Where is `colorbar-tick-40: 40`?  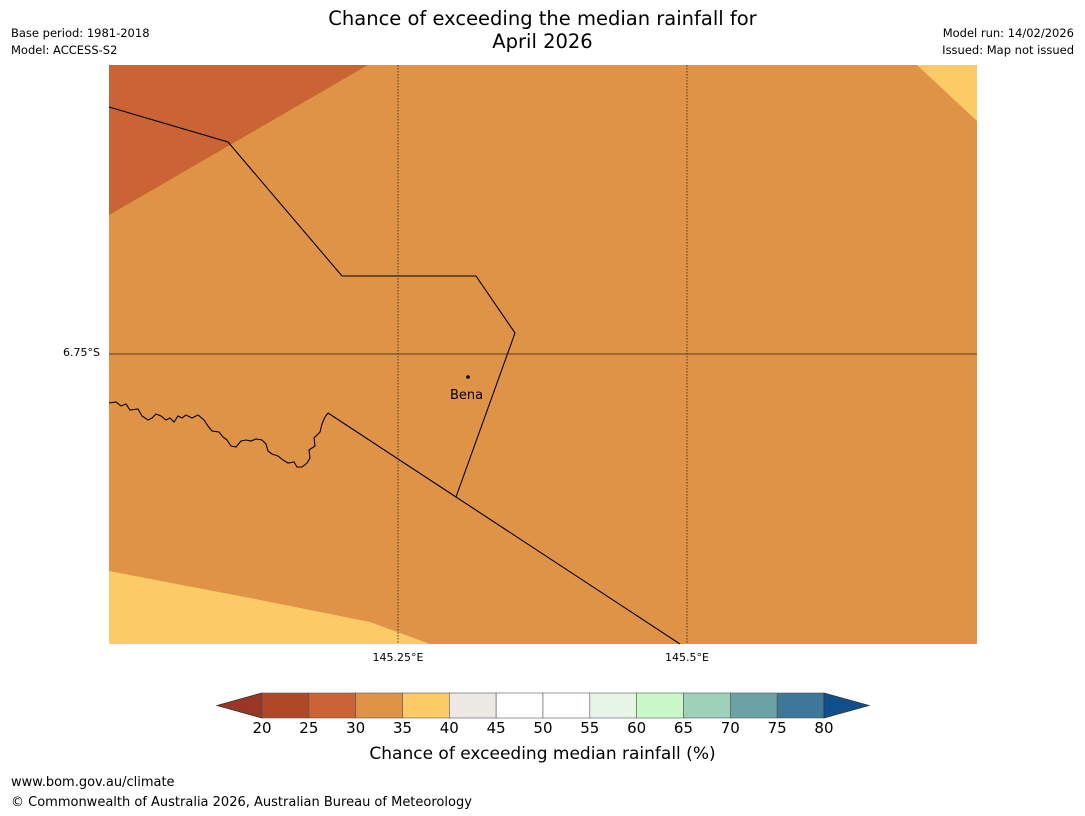 colorbar-tick-40: 40 is located at coordinates (449, 728).